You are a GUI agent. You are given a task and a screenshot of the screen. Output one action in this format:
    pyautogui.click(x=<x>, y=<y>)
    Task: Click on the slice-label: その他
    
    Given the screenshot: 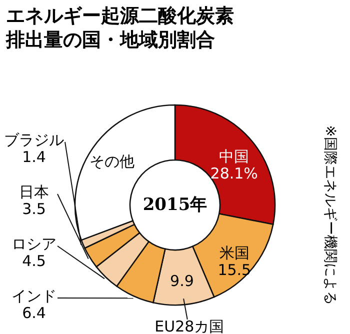 What is the action you would take?
    pyautogui.click(x=112, y=161)
    